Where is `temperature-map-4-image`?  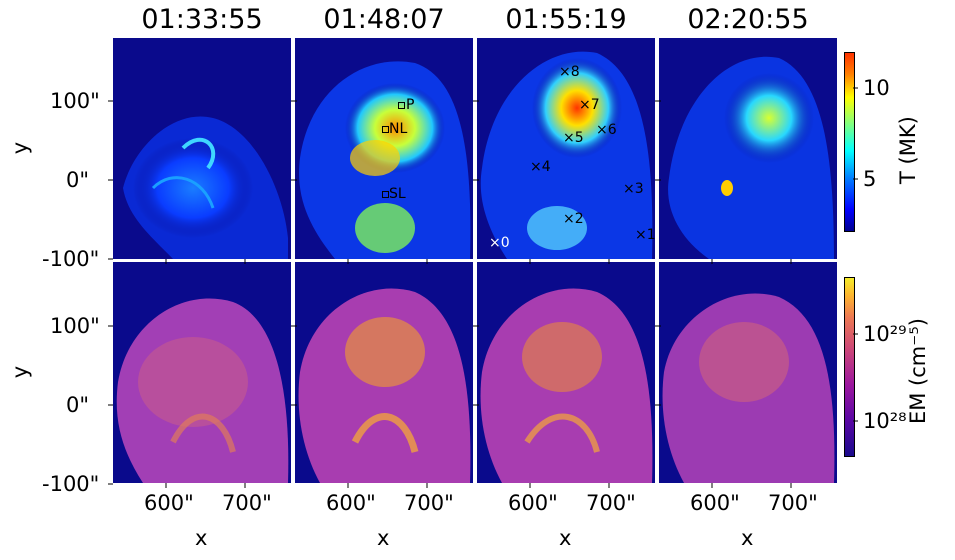
temperature-map-4-image is located at coordinates (751, 157).